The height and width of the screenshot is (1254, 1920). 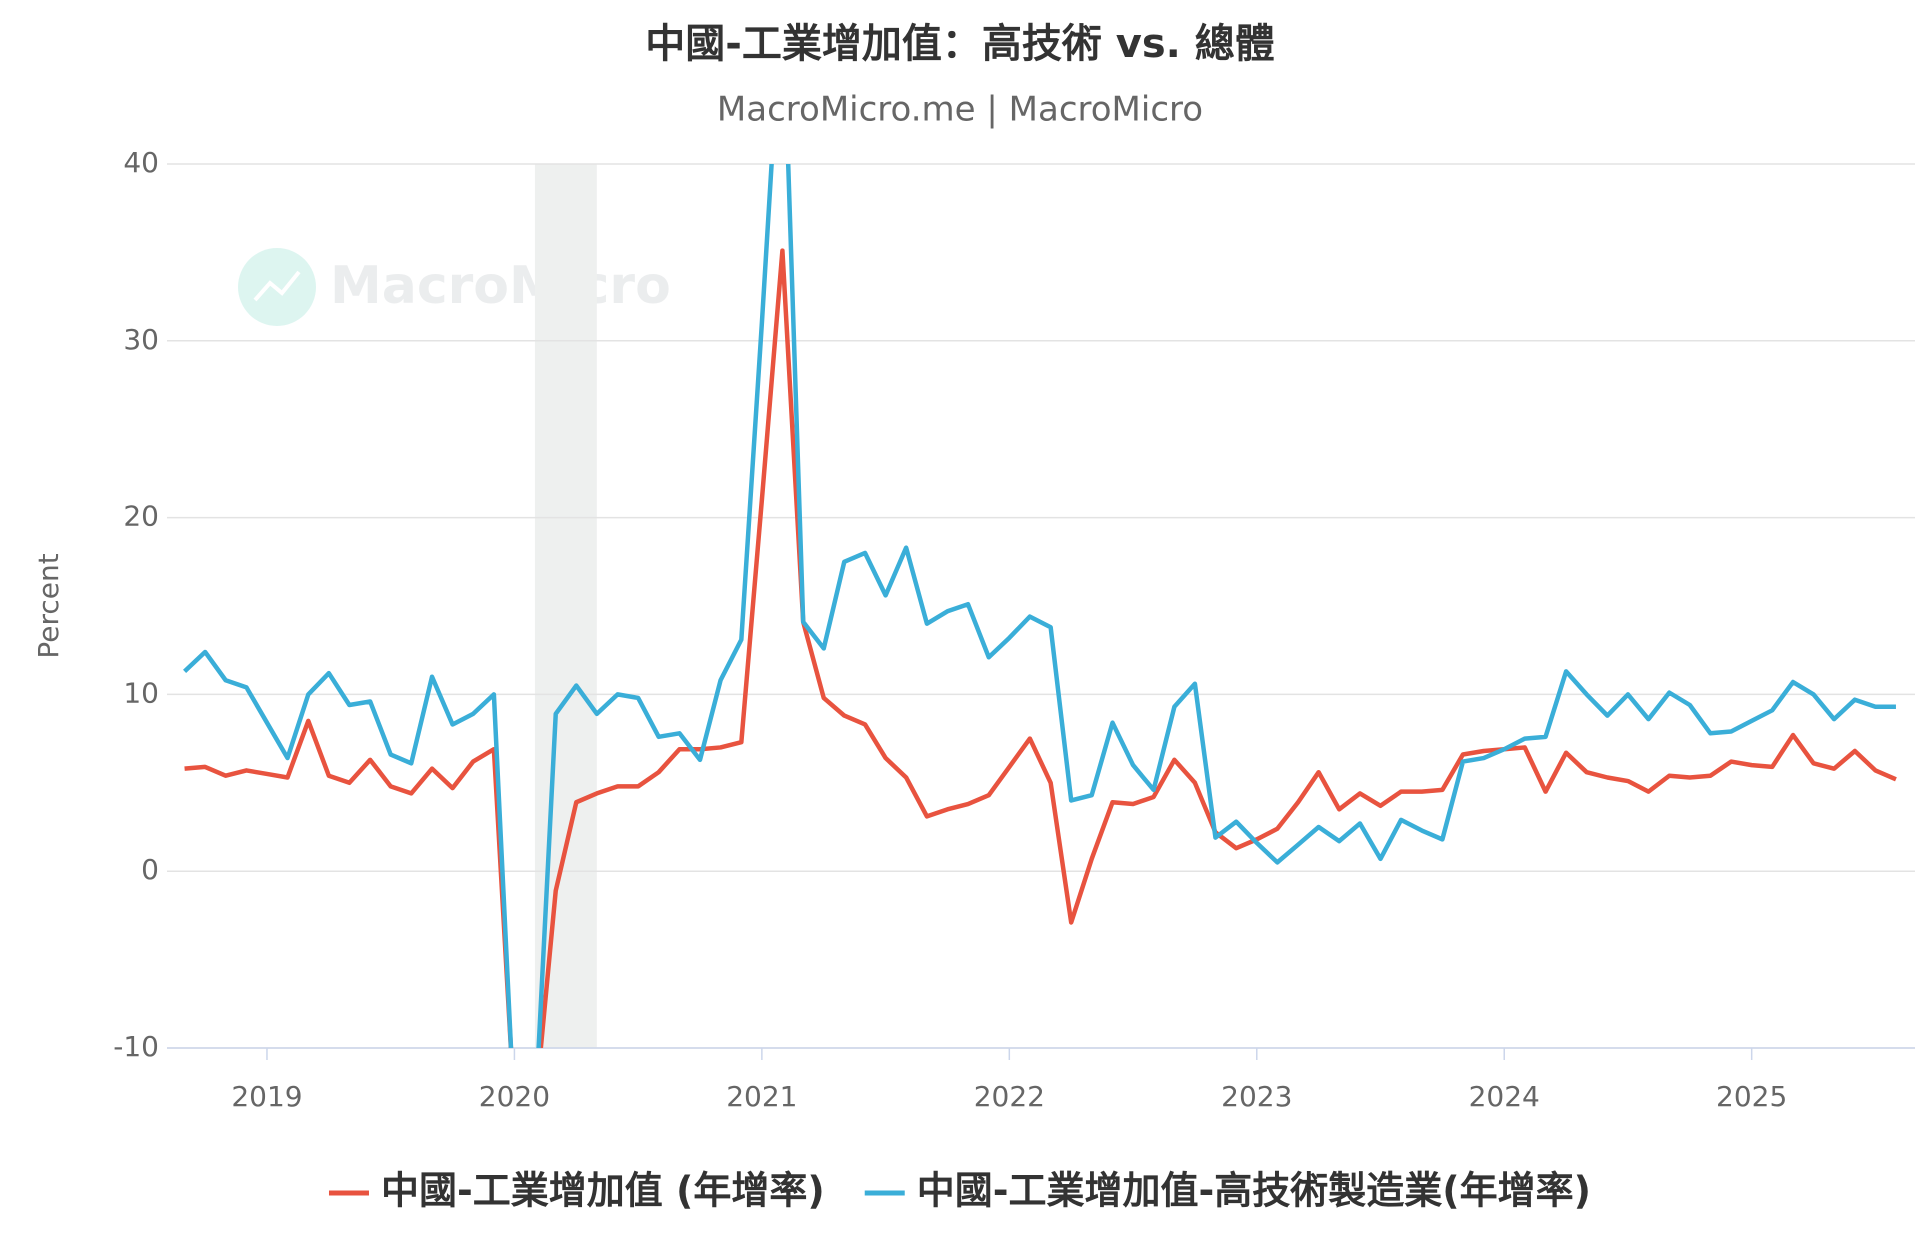 I want to click on x-tick-label: 2022, so click(x=1009, y=1096).